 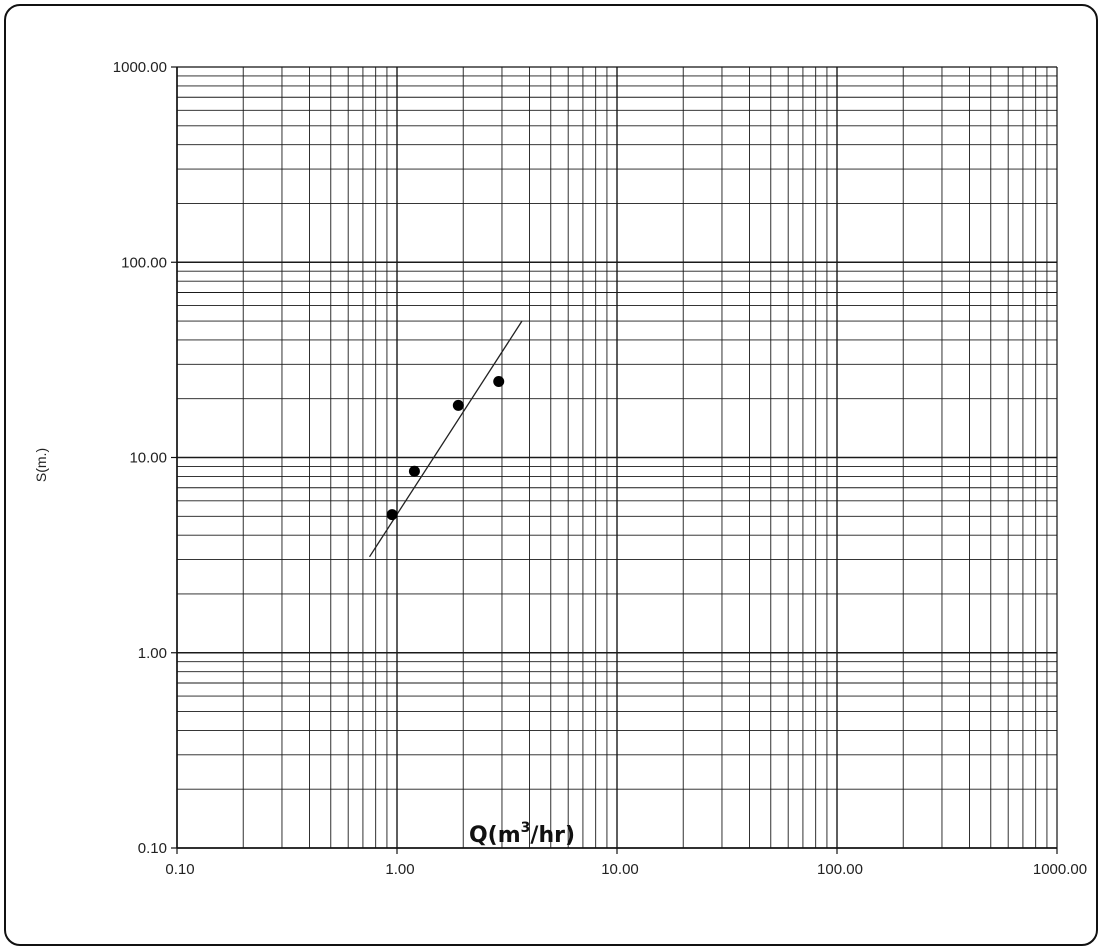 What do you see at coordinates (144, 262) in the screenshot?
I see `y-tick-label: 100.00` at bounding box center [144, 262].